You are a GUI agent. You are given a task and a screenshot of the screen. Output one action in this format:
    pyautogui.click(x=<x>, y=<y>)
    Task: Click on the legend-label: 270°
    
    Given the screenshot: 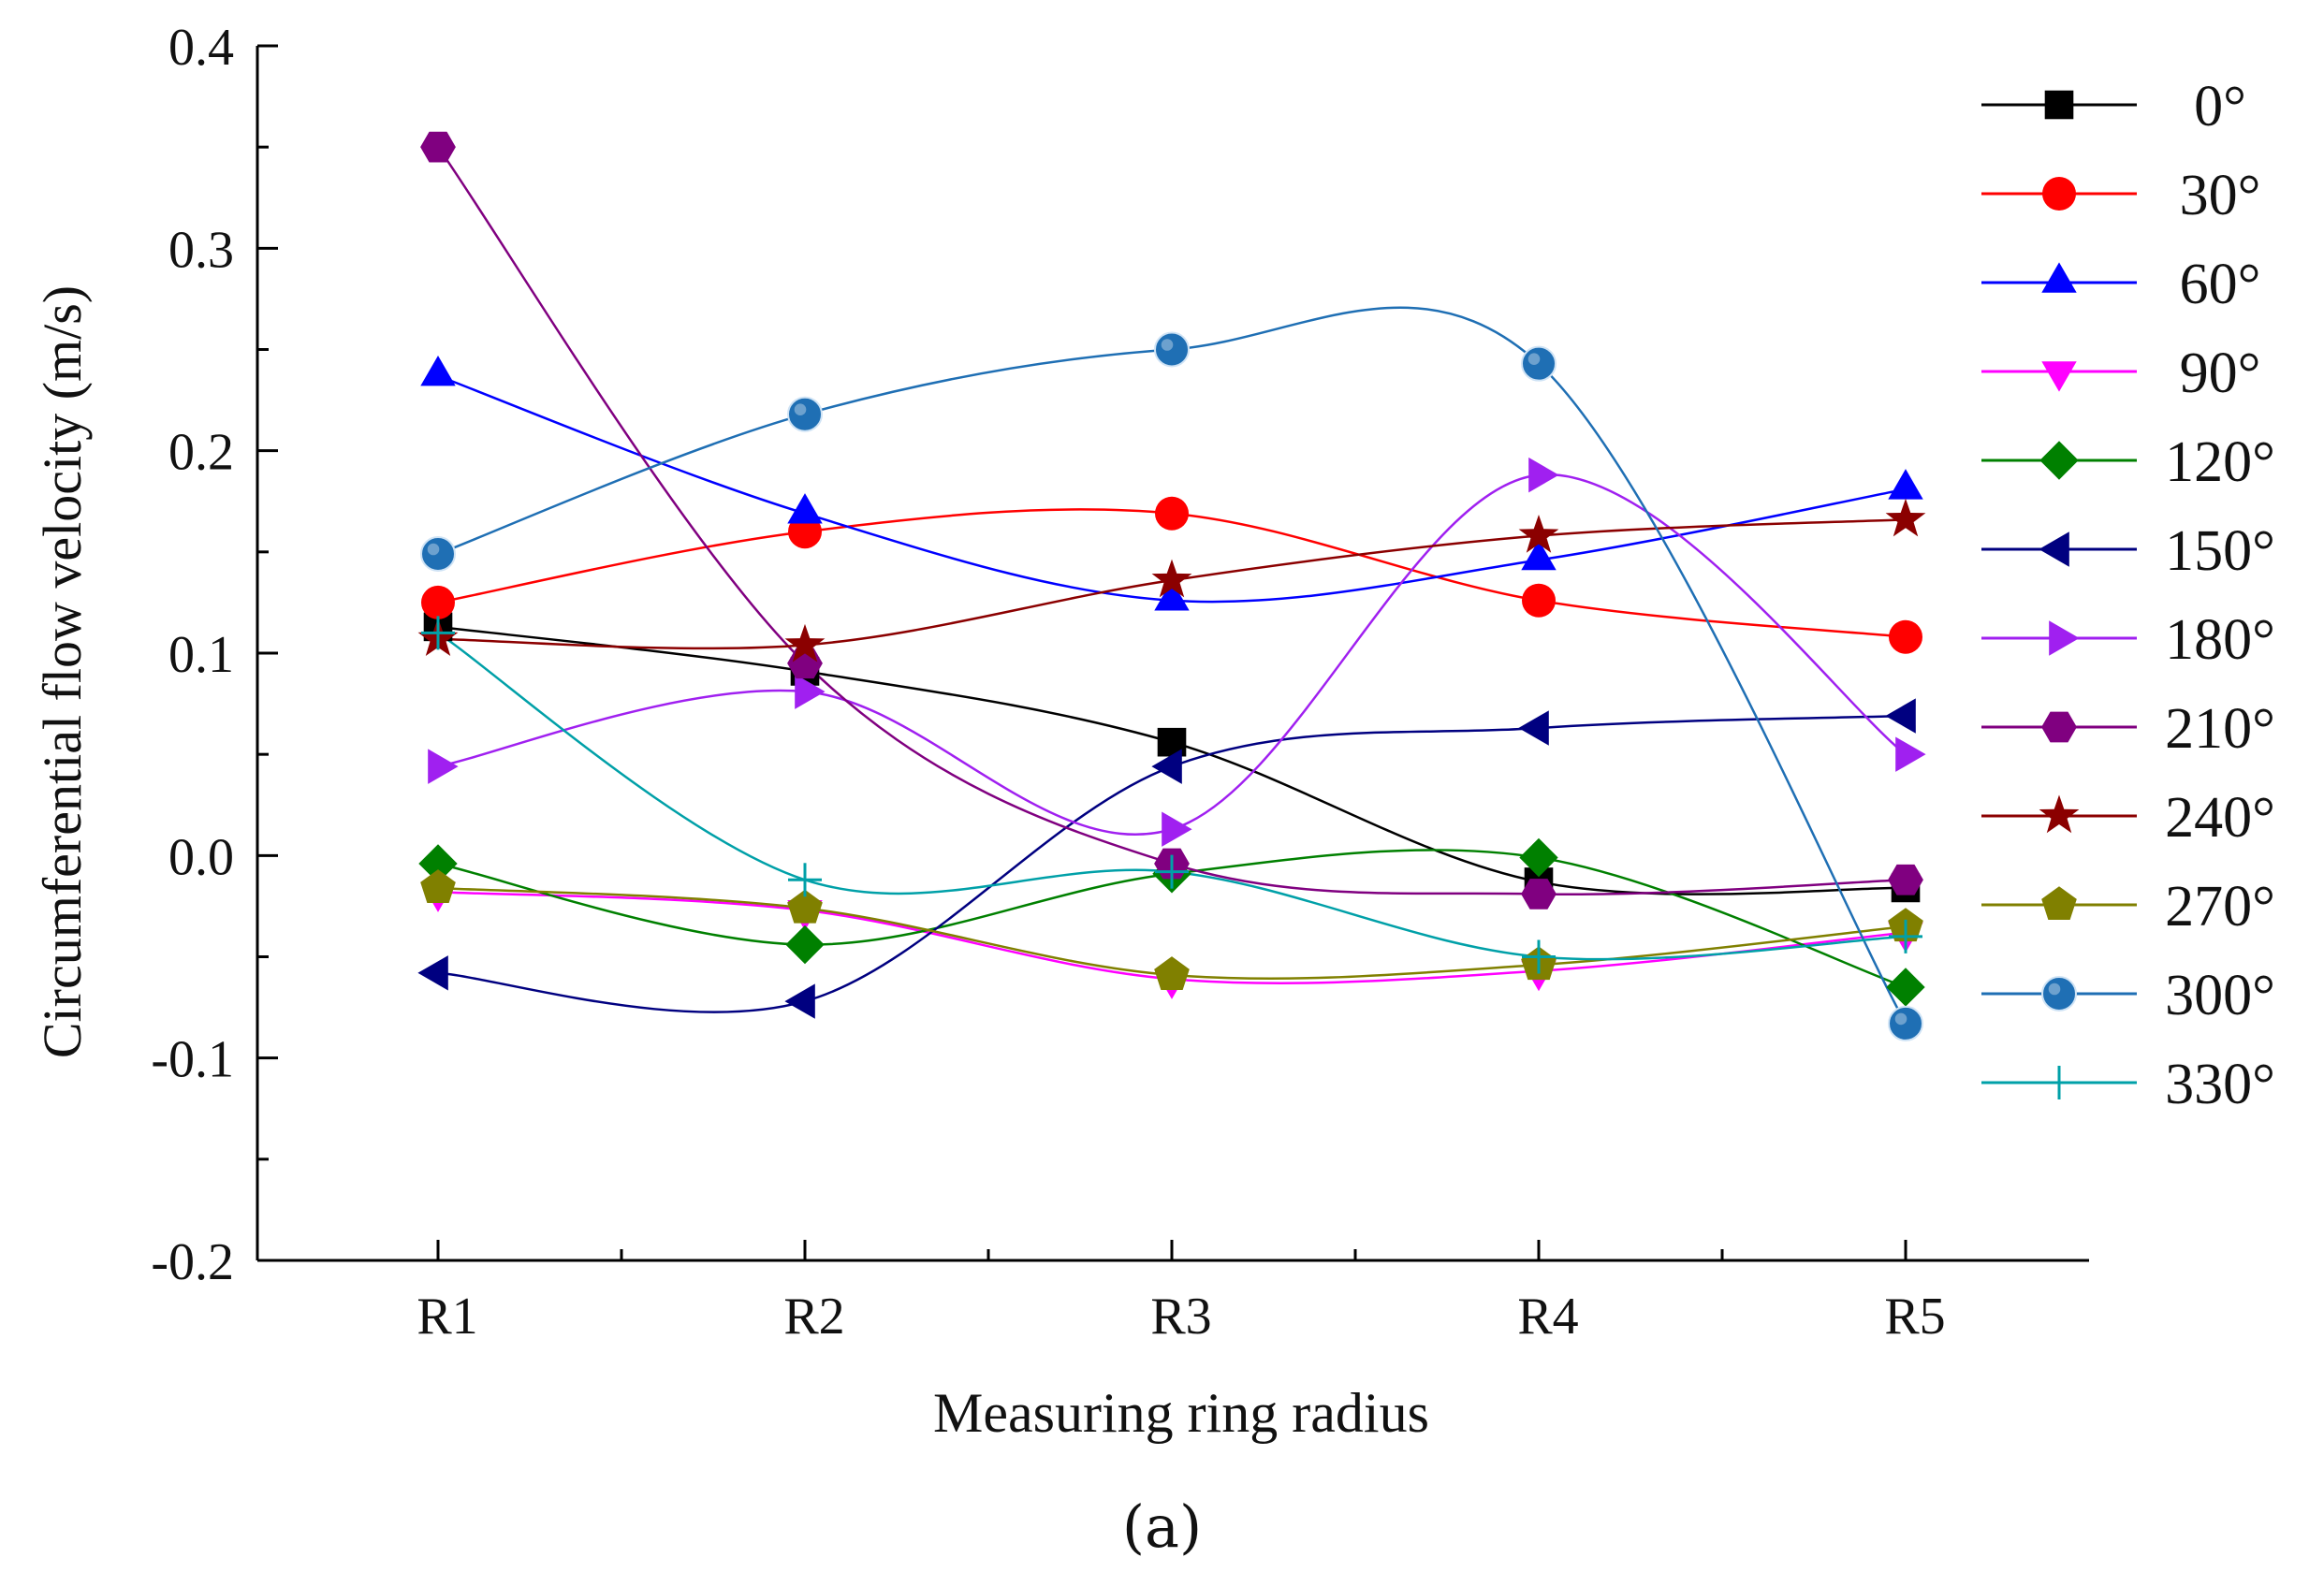 What is the action you would take?
    pyautogui.click(x=2220, y=907)
    